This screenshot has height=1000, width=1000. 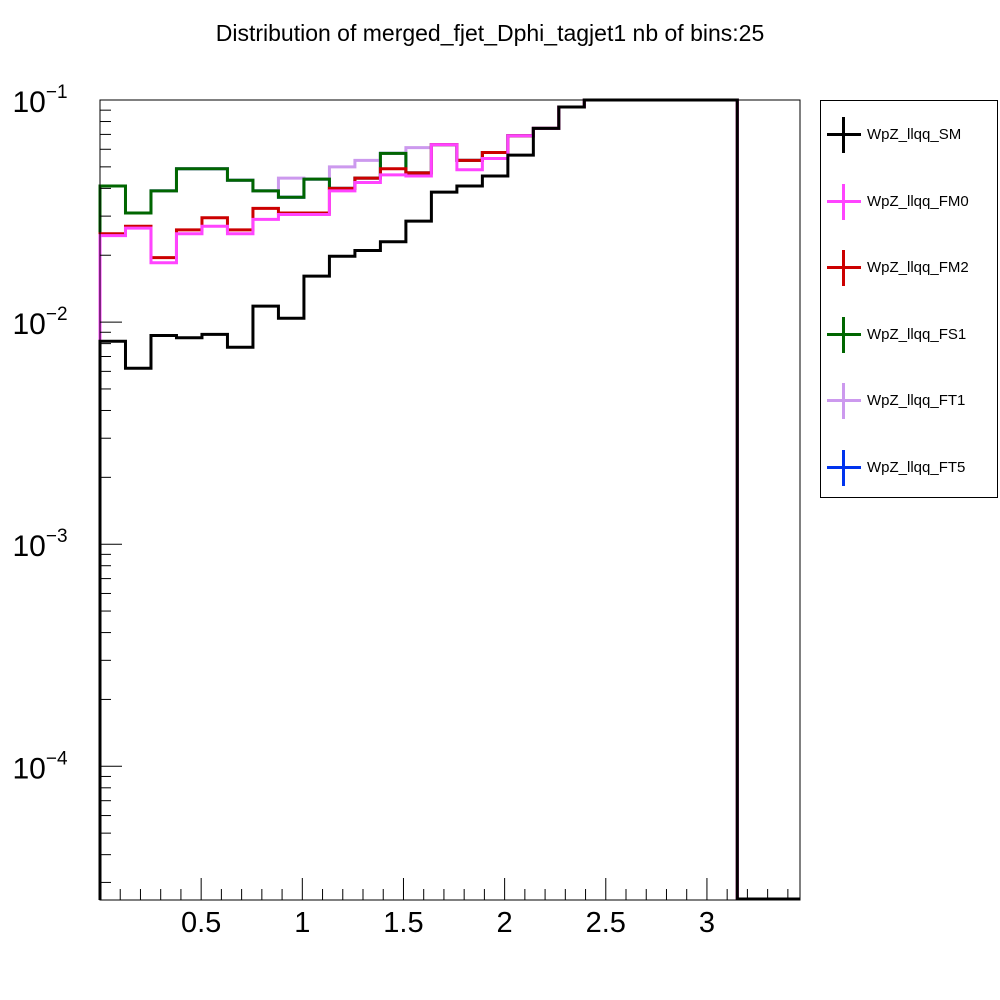 I want to click on legend-item-wpz-llqq-fs1: WpZ_llqq_FS1, so click(x=909, y=335).